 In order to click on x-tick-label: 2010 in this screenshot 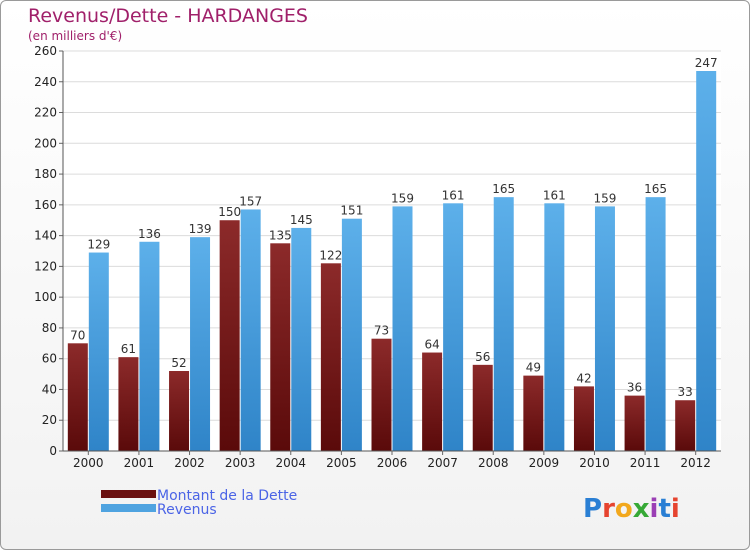, I will do `click(594, 463)`.